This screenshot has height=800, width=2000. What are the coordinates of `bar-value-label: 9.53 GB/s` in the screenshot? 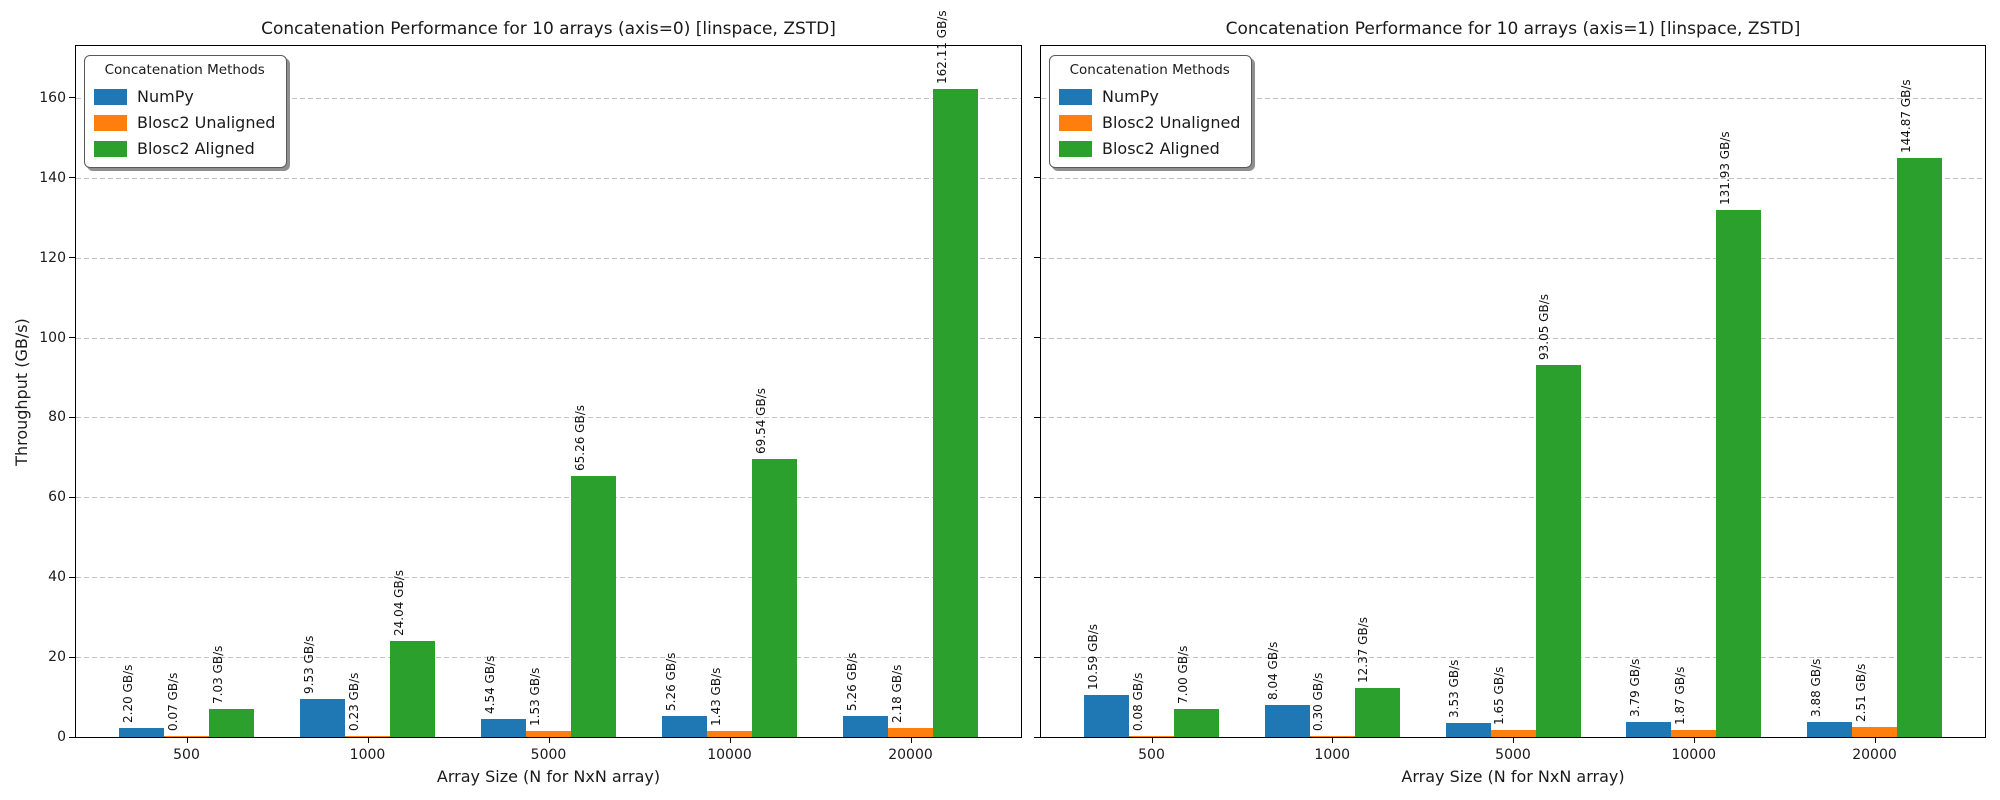 It's located at (308, 664).